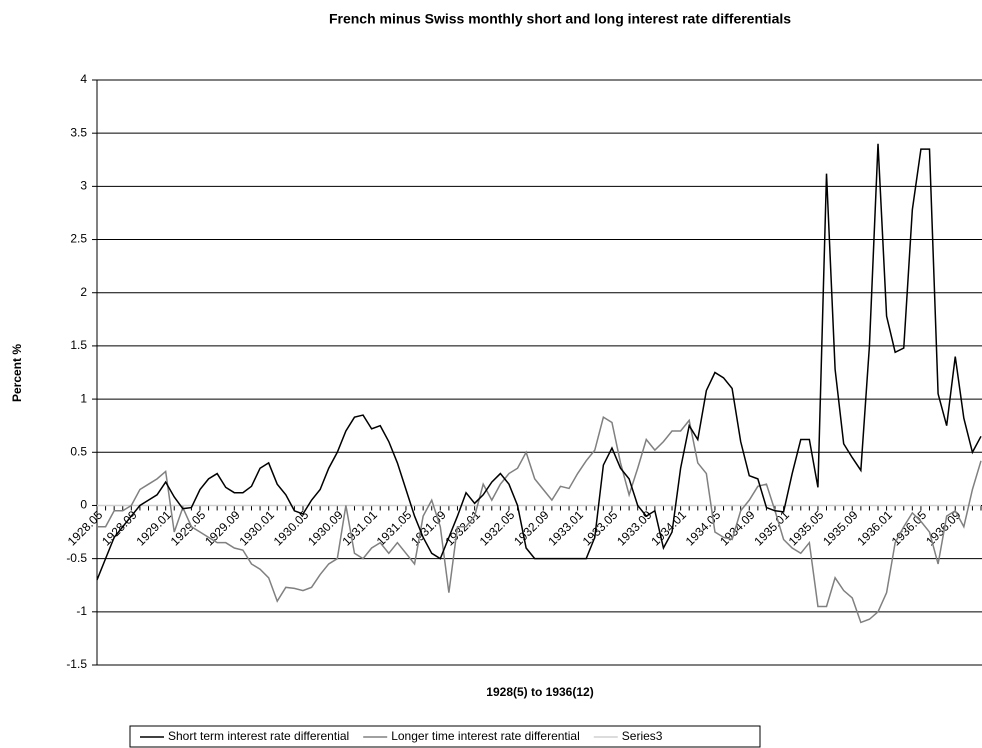 The width and height of the screenshot is (982, 748). What do you see at coordinates (600, 528) in the screenshot?
I see `x-tick-label: 1933.05` at bounding box center [600, 528].